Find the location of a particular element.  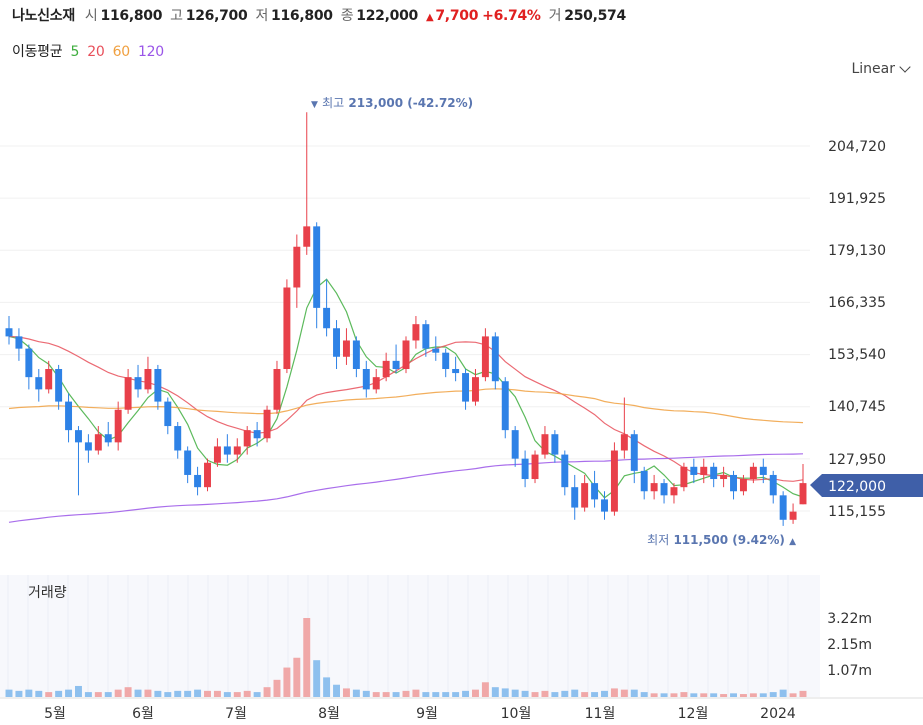

moving-average-legend: 이동평균 5 20 60 120 is located at coordinates (90, 51).